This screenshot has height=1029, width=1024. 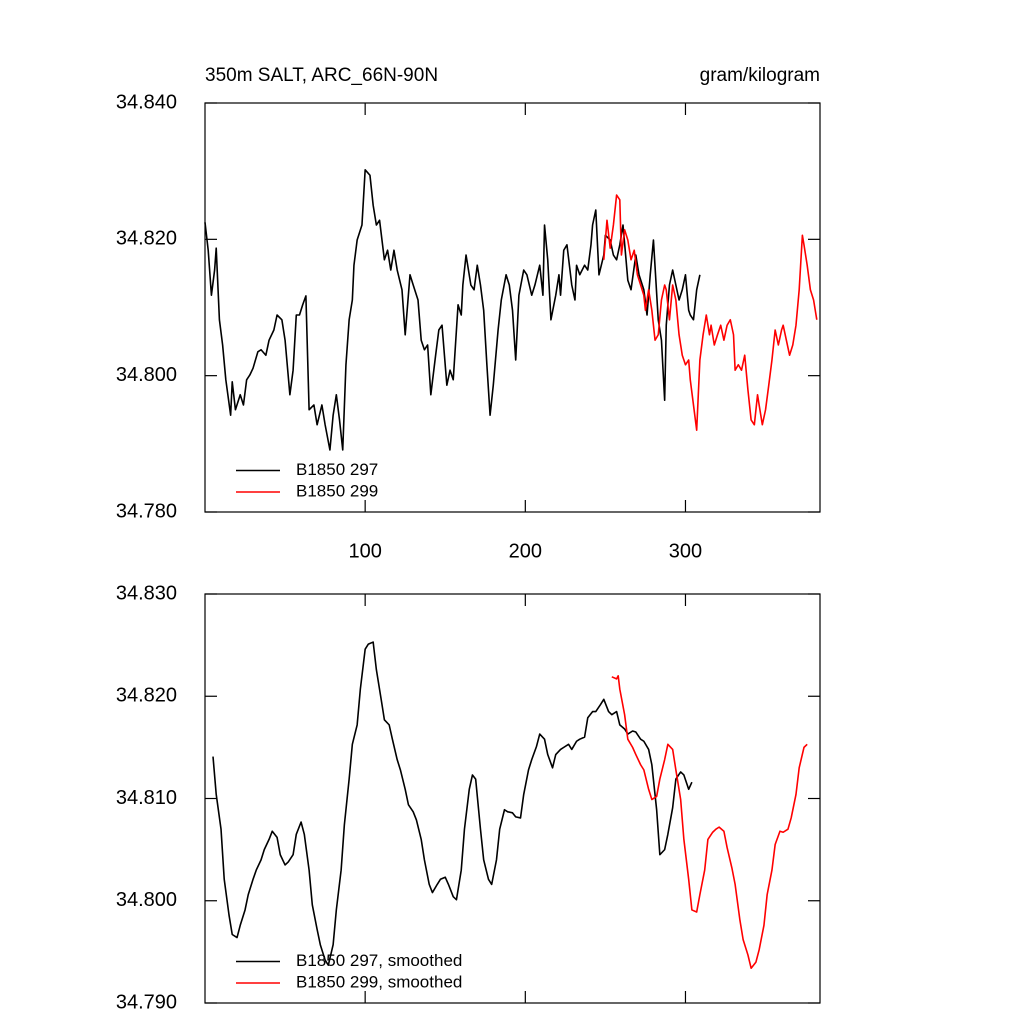 I want to click on x-tick-label: 200, so click(x=525, y=551).